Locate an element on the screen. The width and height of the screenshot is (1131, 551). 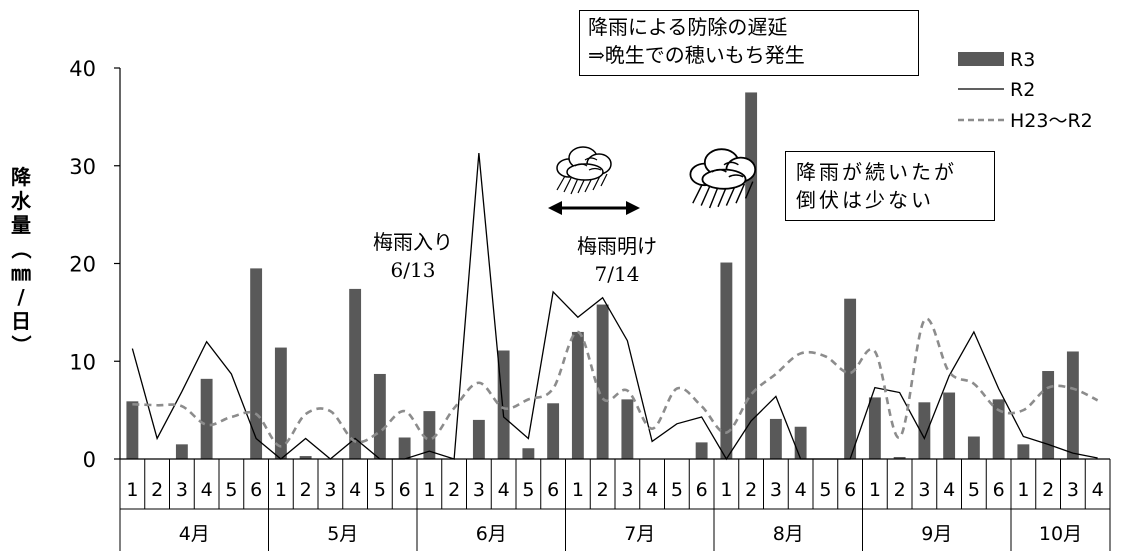
legend-label: H23〜R2 is located at coordinates (1051, 121).